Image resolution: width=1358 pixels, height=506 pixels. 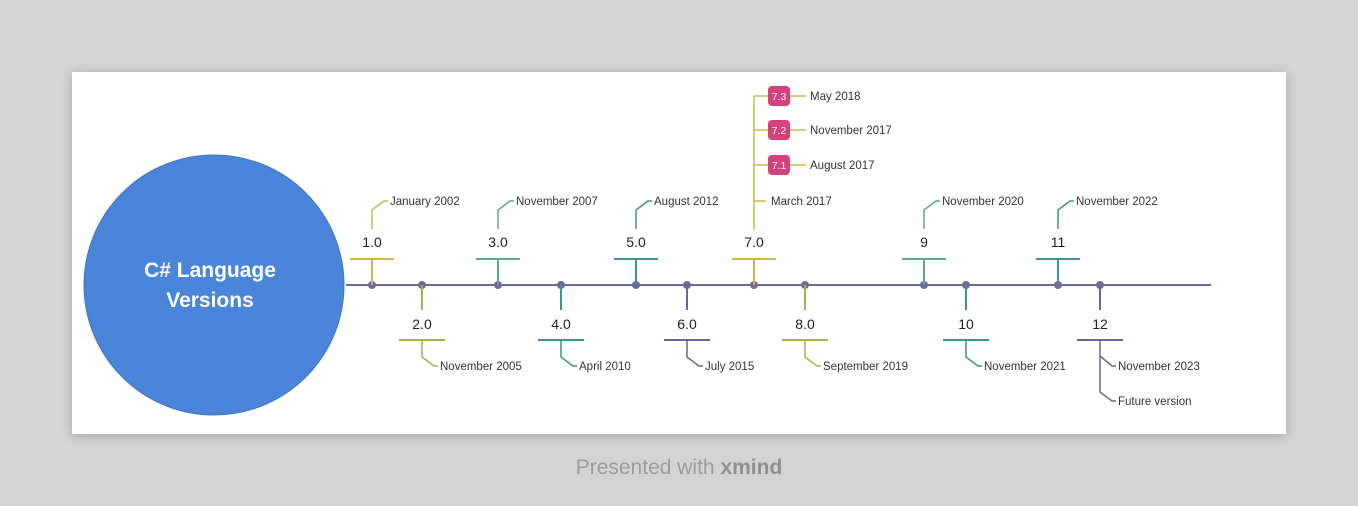 I want to click on version-label-8-0: 8.0, so click(x=805, y=324).